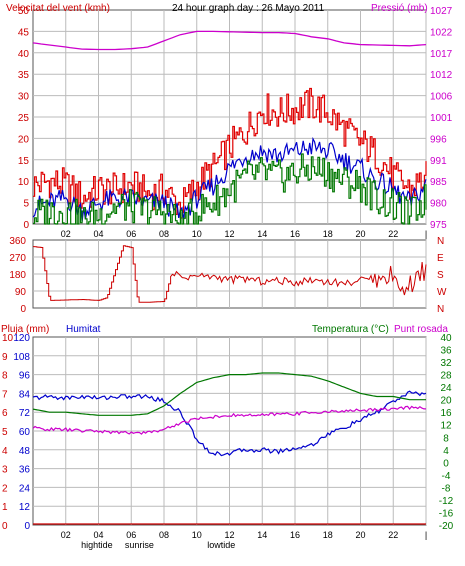  I want to click on wind-y-tick: 35, so click(24, 75).